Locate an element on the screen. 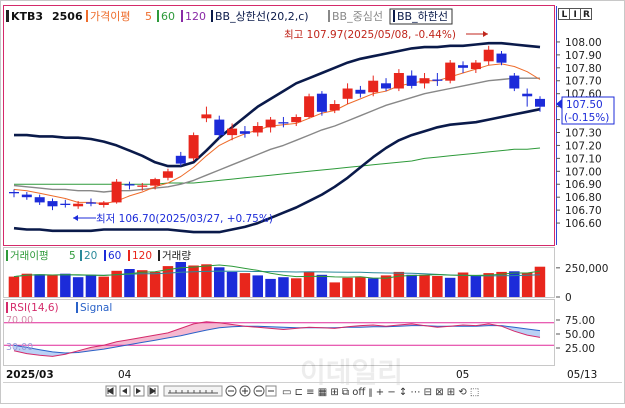 This screenshot has width=625, height=408. zoom-out-icon is located at coordinates (231, 391).